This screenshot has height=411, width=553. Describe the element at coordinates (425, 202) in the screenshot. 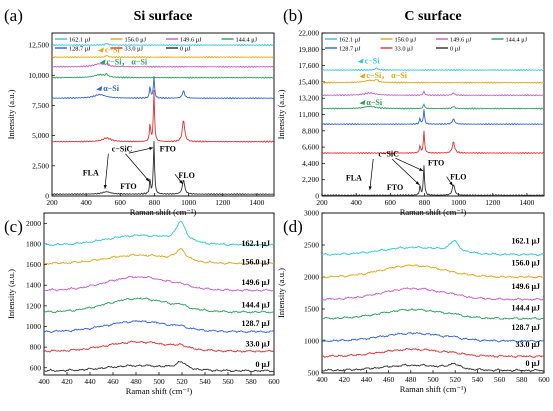

I see `x-tick-label: 800` at that location.